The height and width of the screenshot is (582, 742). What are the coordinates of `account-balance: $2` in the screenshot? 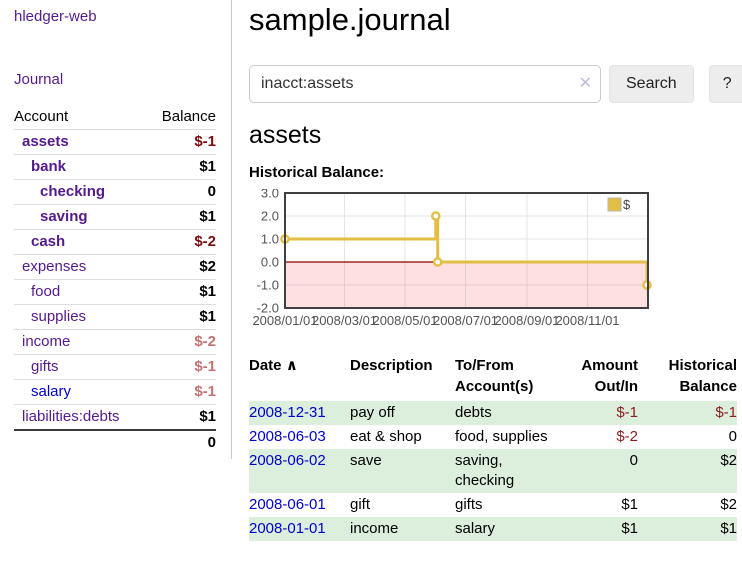 It's located at (207, 266).